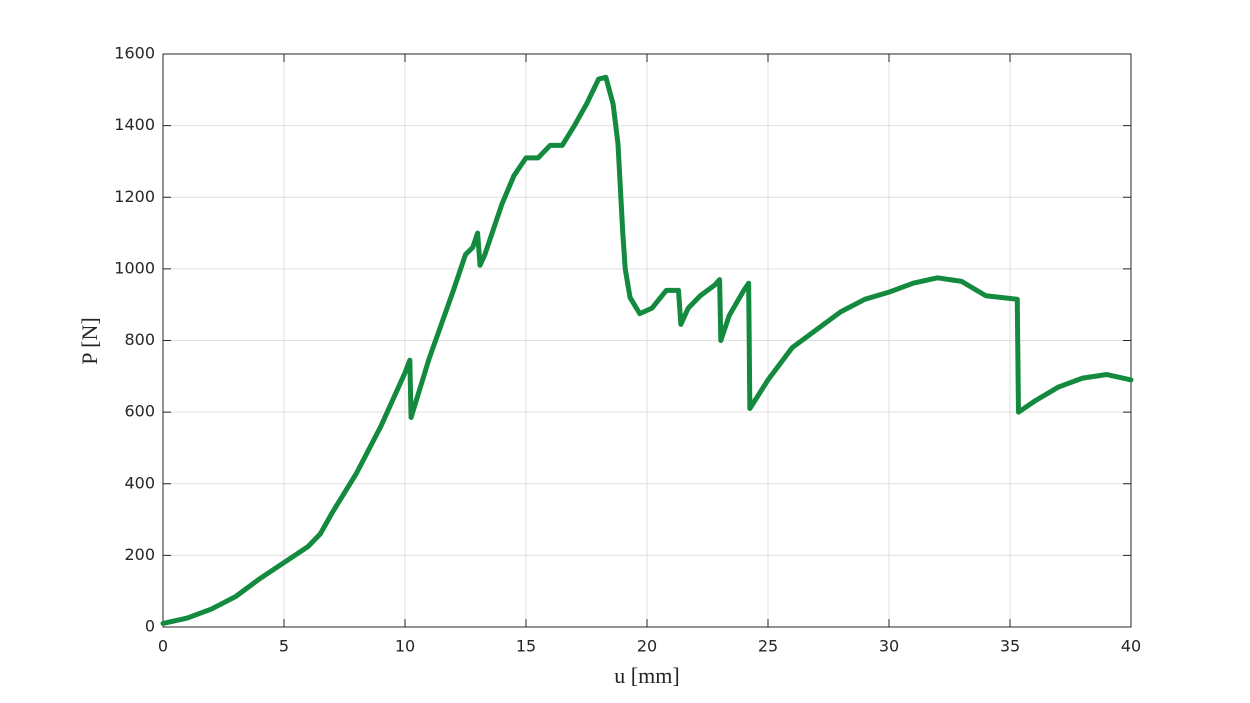 The width and height of the screenshot is (1250, 703). Describe the element at coordinates (405, 646) in the screenshot. I see `x-tick-label: 10` at that location.